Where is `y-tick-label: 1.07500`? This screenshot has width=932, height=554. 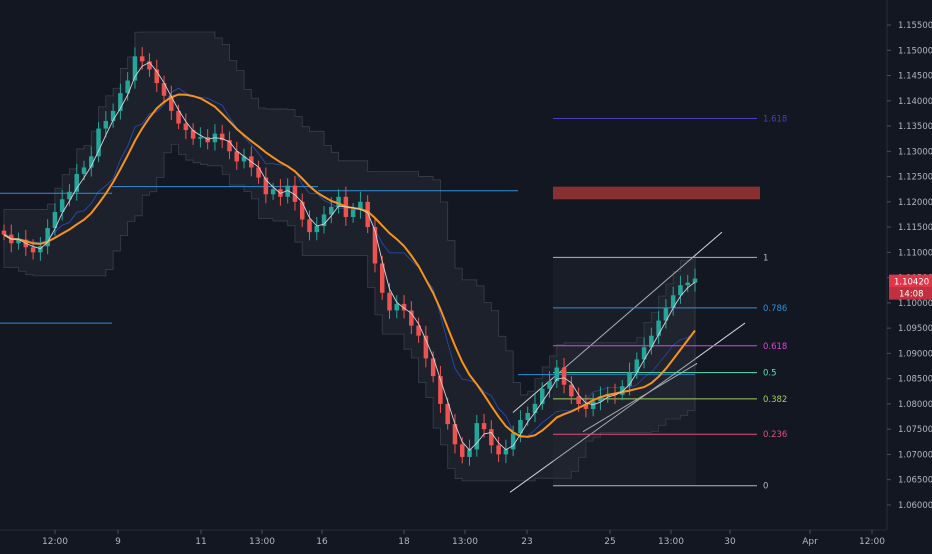 y-tick-label: 1.07500 is located at coordinates (915, 430).